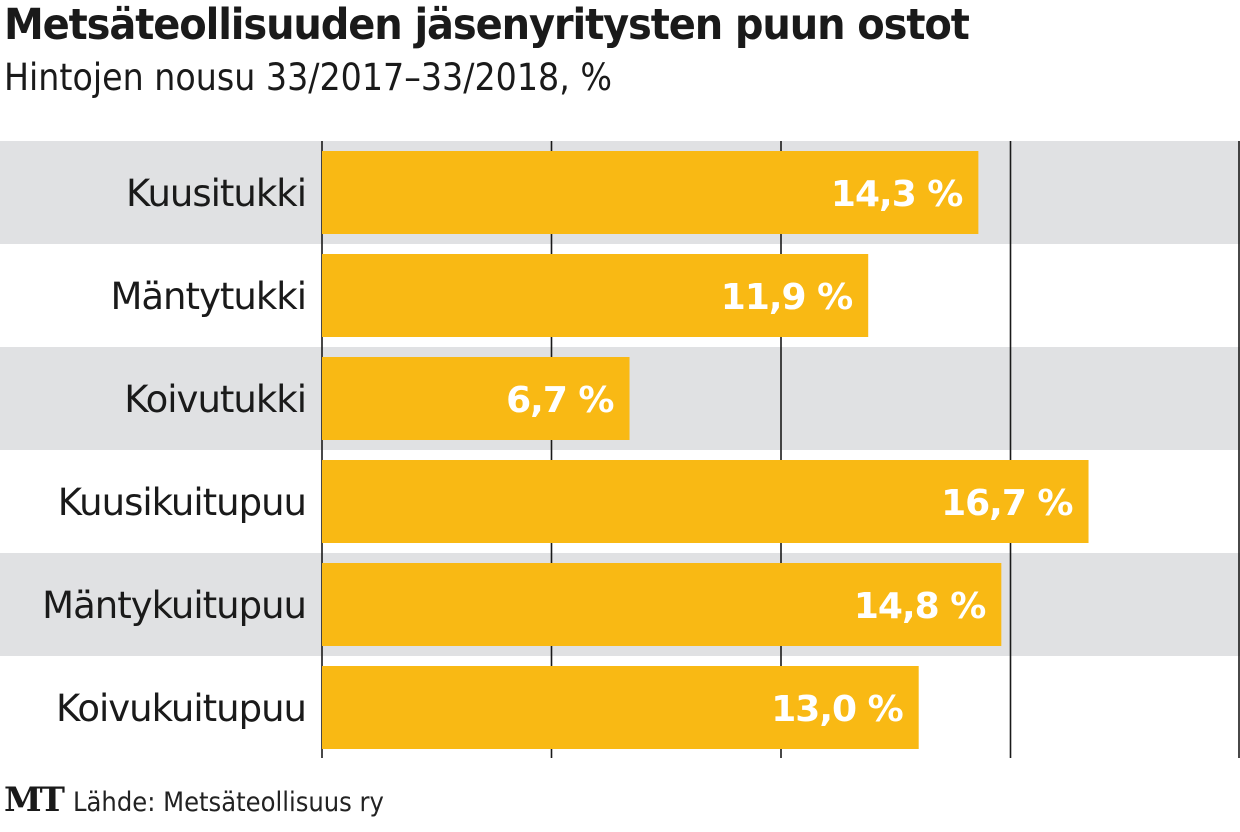 This screenshot has width=1240, height=832. I want to click on data-label: 6,7 %, so click(559, 400).